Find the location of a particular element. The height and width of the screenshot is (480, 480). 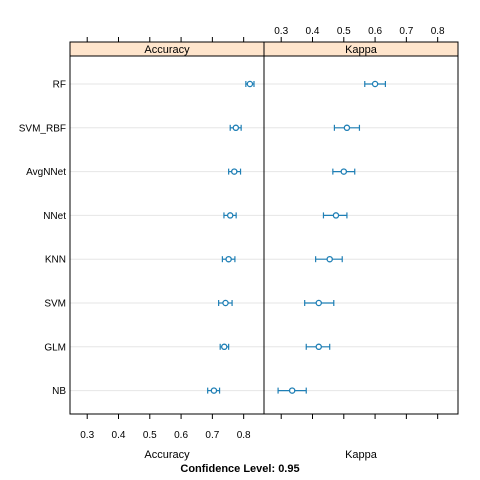

category-label-rf: RF is located at coordinates (59, 85).